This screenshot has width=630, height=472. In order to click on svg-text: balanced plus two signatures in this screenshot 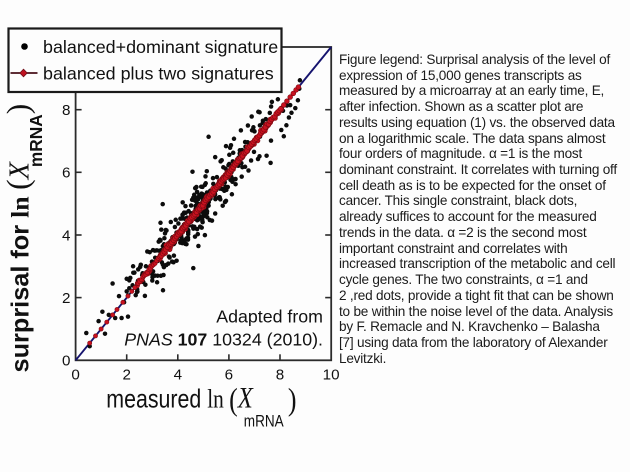, I will do `click(158, 74)`.